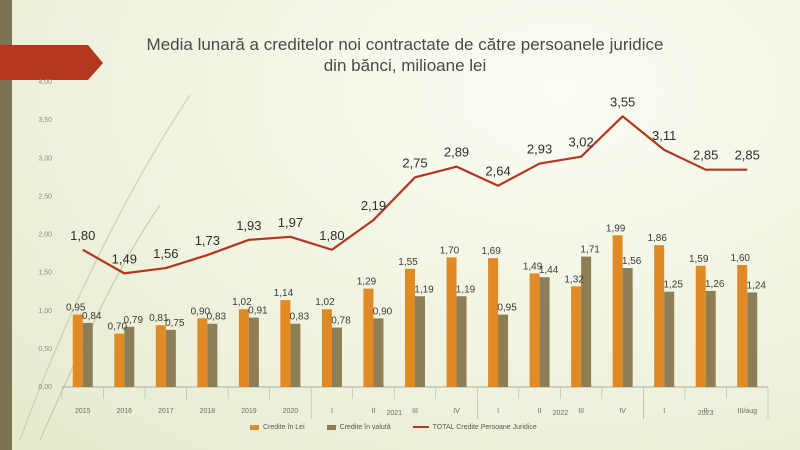  I want to click on data-label-valuta: 0,79, so click(134, 320).